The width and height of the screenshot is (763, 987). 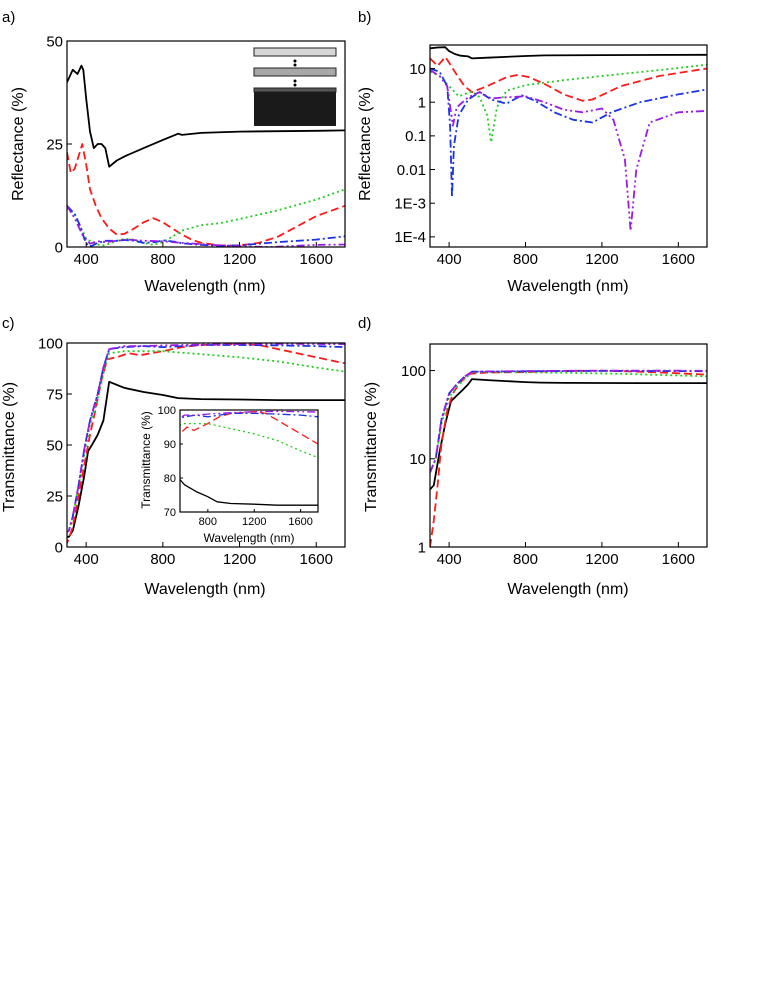 I want to click on y-axis-title-b: Reflectance (%), so click(x=365, y=144).